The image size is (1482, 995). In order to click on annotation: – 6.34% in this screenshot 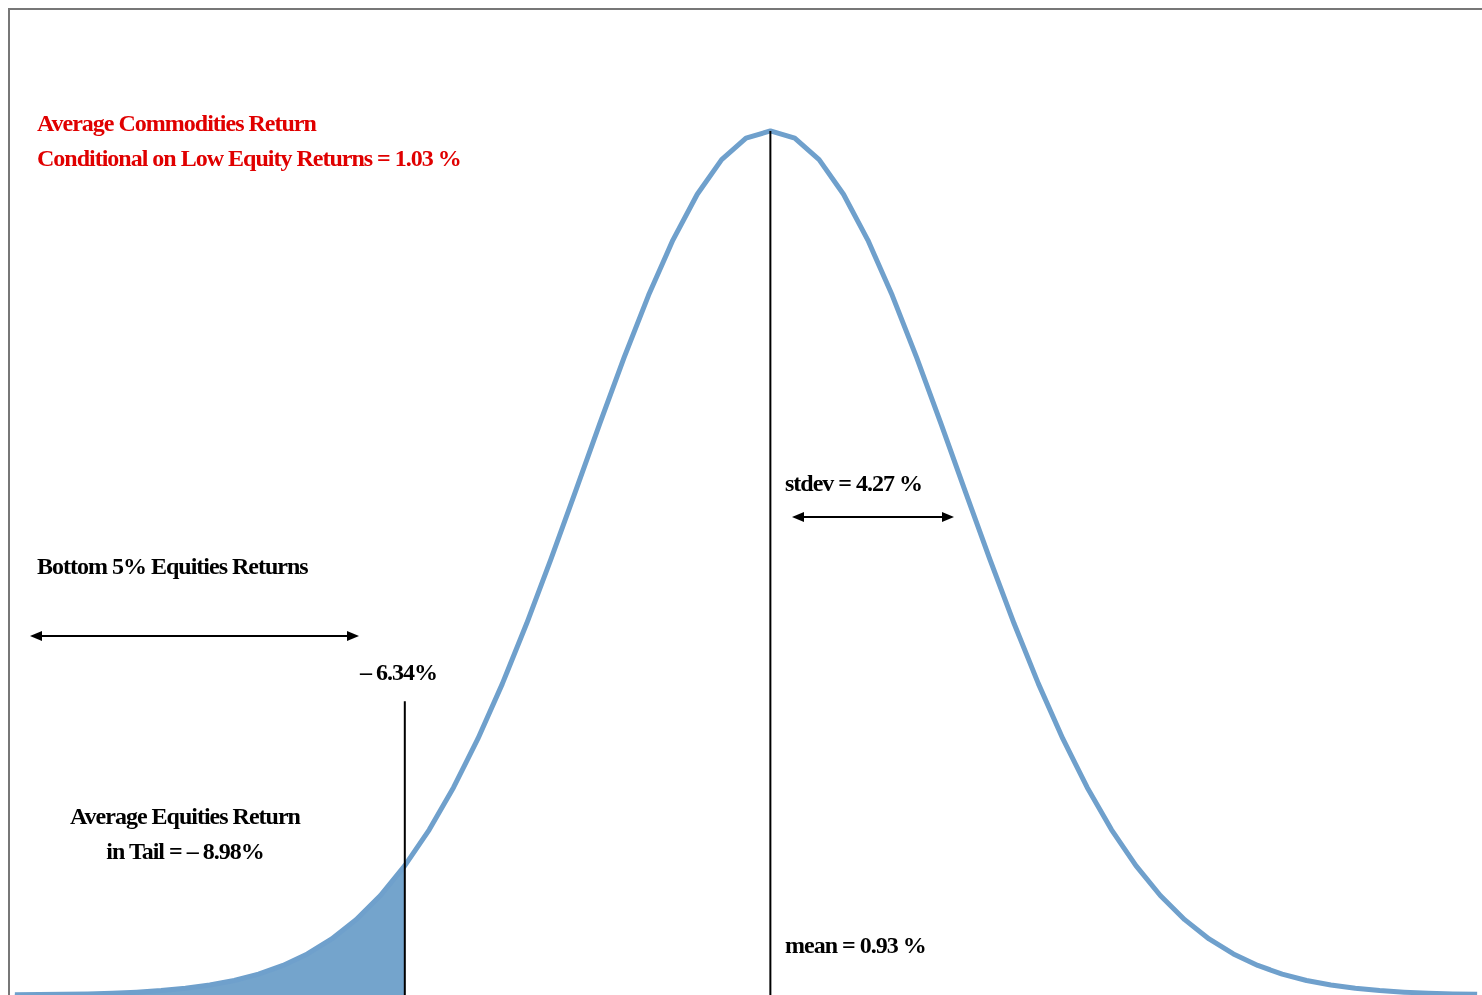, I will do `click(398, 672)`.